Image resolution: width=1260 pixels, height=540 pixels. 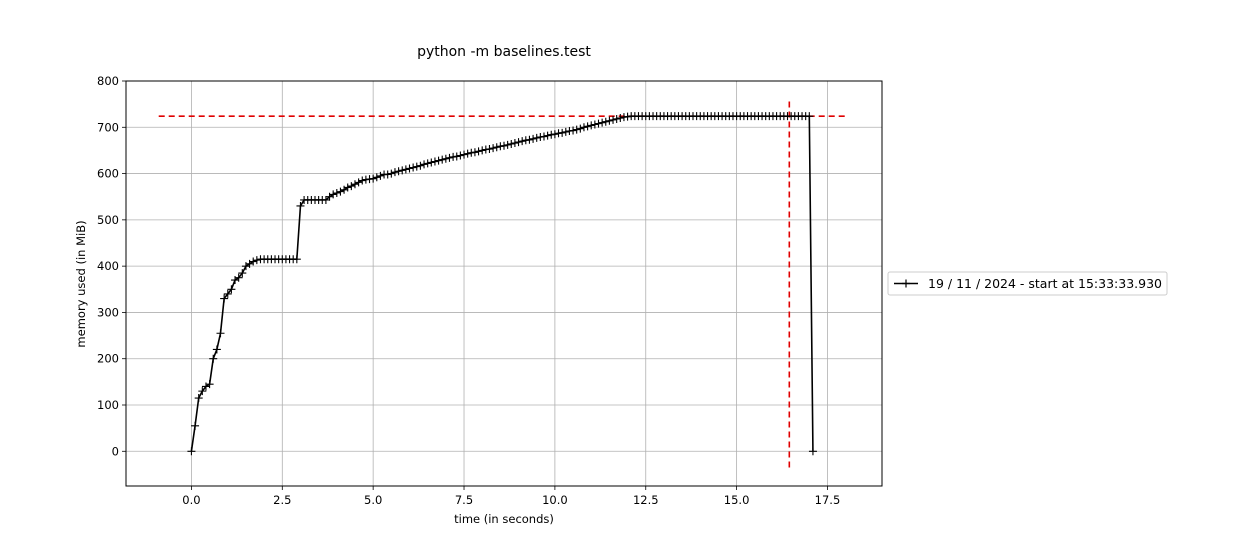 What do you see at coordinates (906, 283) in the screenshot?
I see `legend-marker-sample` at bounding box center [906, 283].